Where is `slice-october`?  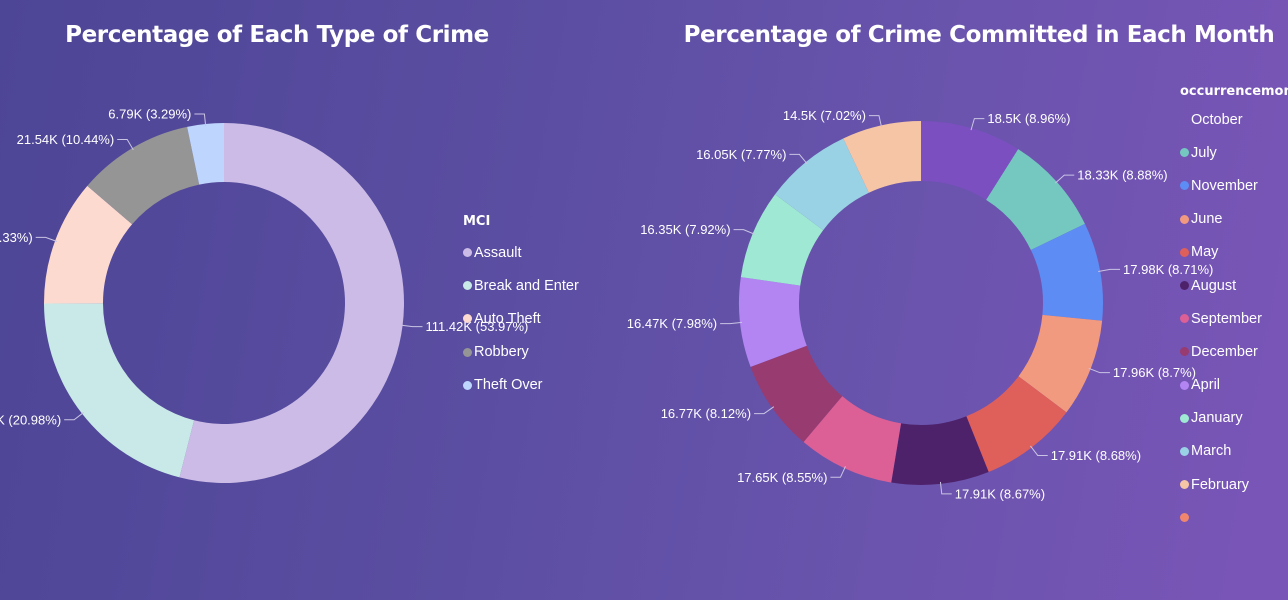
slice-october is located at coordinates (970, 160).